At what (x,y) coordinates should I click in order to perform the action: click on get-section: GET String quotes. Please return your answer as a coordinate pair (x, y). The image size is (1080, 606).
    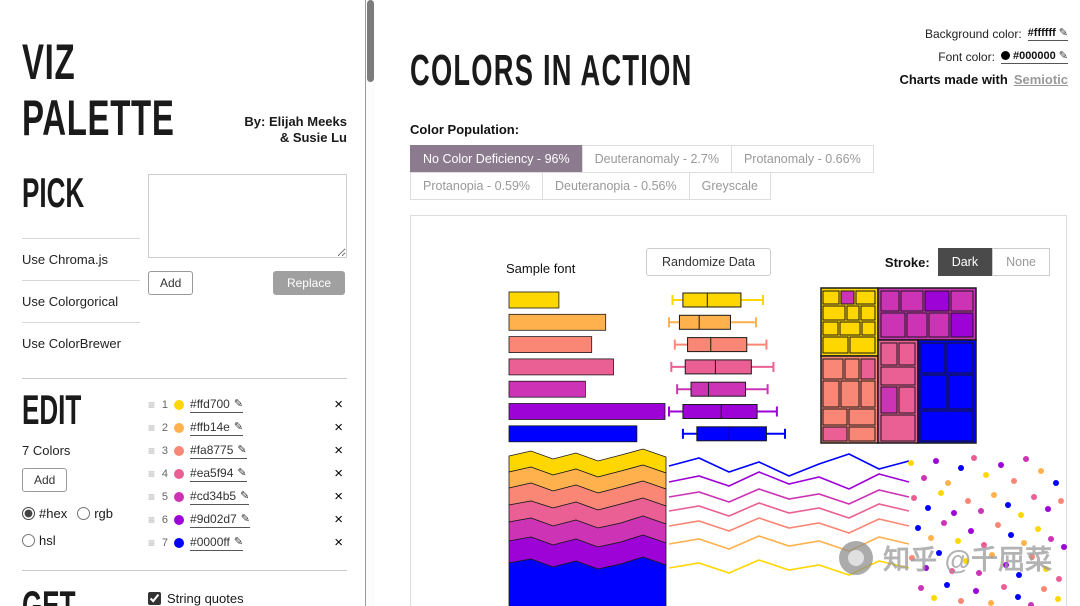
    Looking at the image, I should click on (184, 588).